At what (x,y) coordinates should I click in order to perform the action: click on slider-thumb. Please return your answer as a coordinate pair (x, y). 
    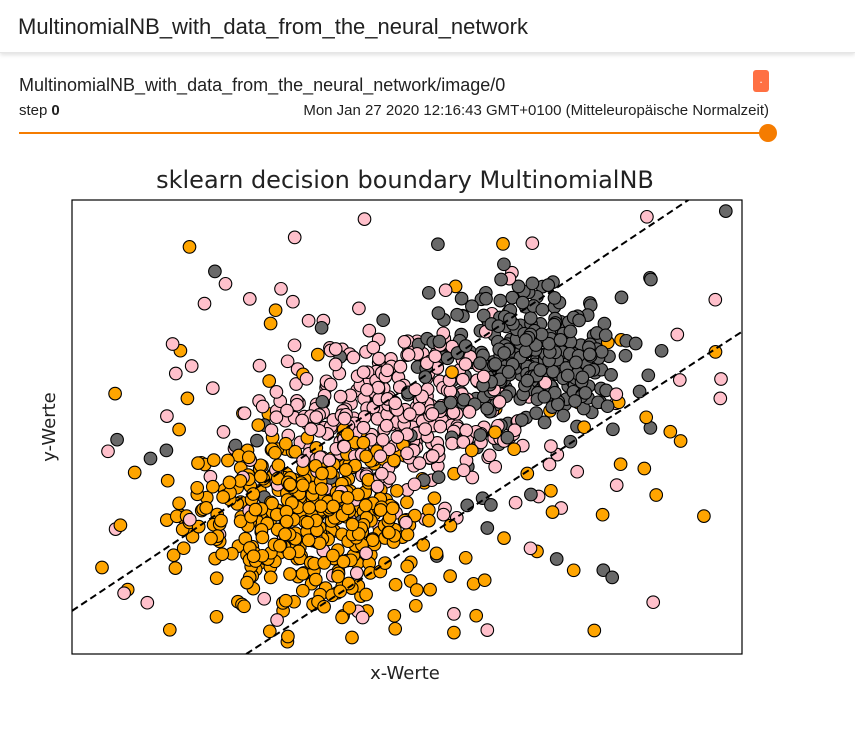
    Looking at the image, I should click on (768, 133).